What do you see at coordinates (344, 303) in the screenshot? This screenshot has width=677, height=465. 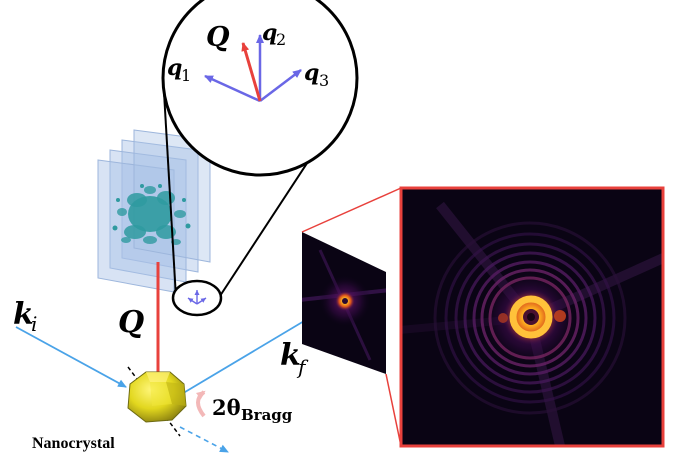 I see `detector-small-pattern` at bounding box center [344, 303].